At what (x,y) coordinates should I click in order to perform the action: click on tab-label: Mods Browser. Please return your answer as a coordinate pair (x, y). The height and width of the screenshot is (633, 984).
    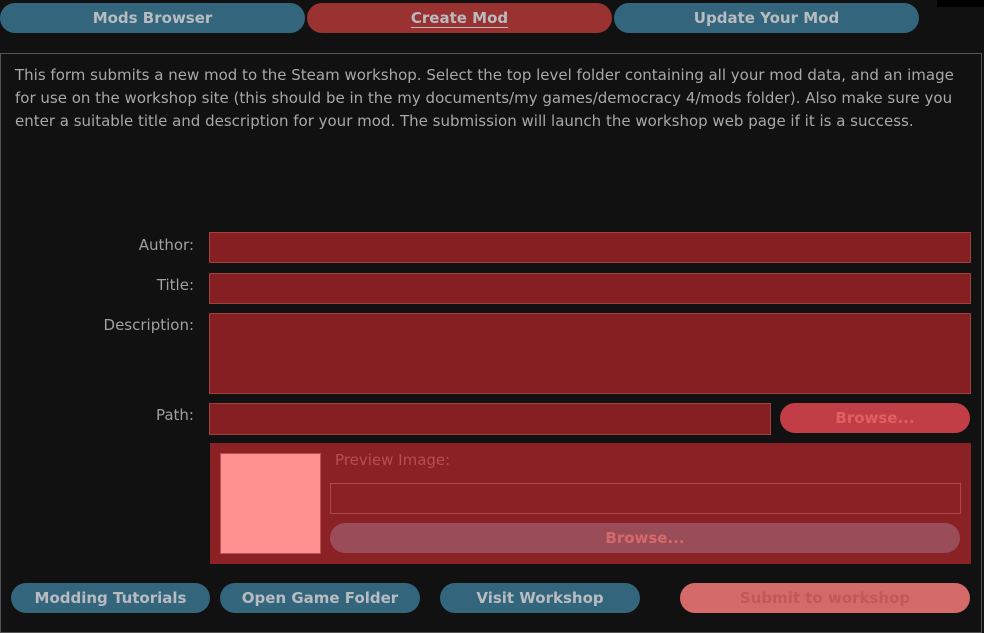
    Looking at the image, I should click on (152, 18).